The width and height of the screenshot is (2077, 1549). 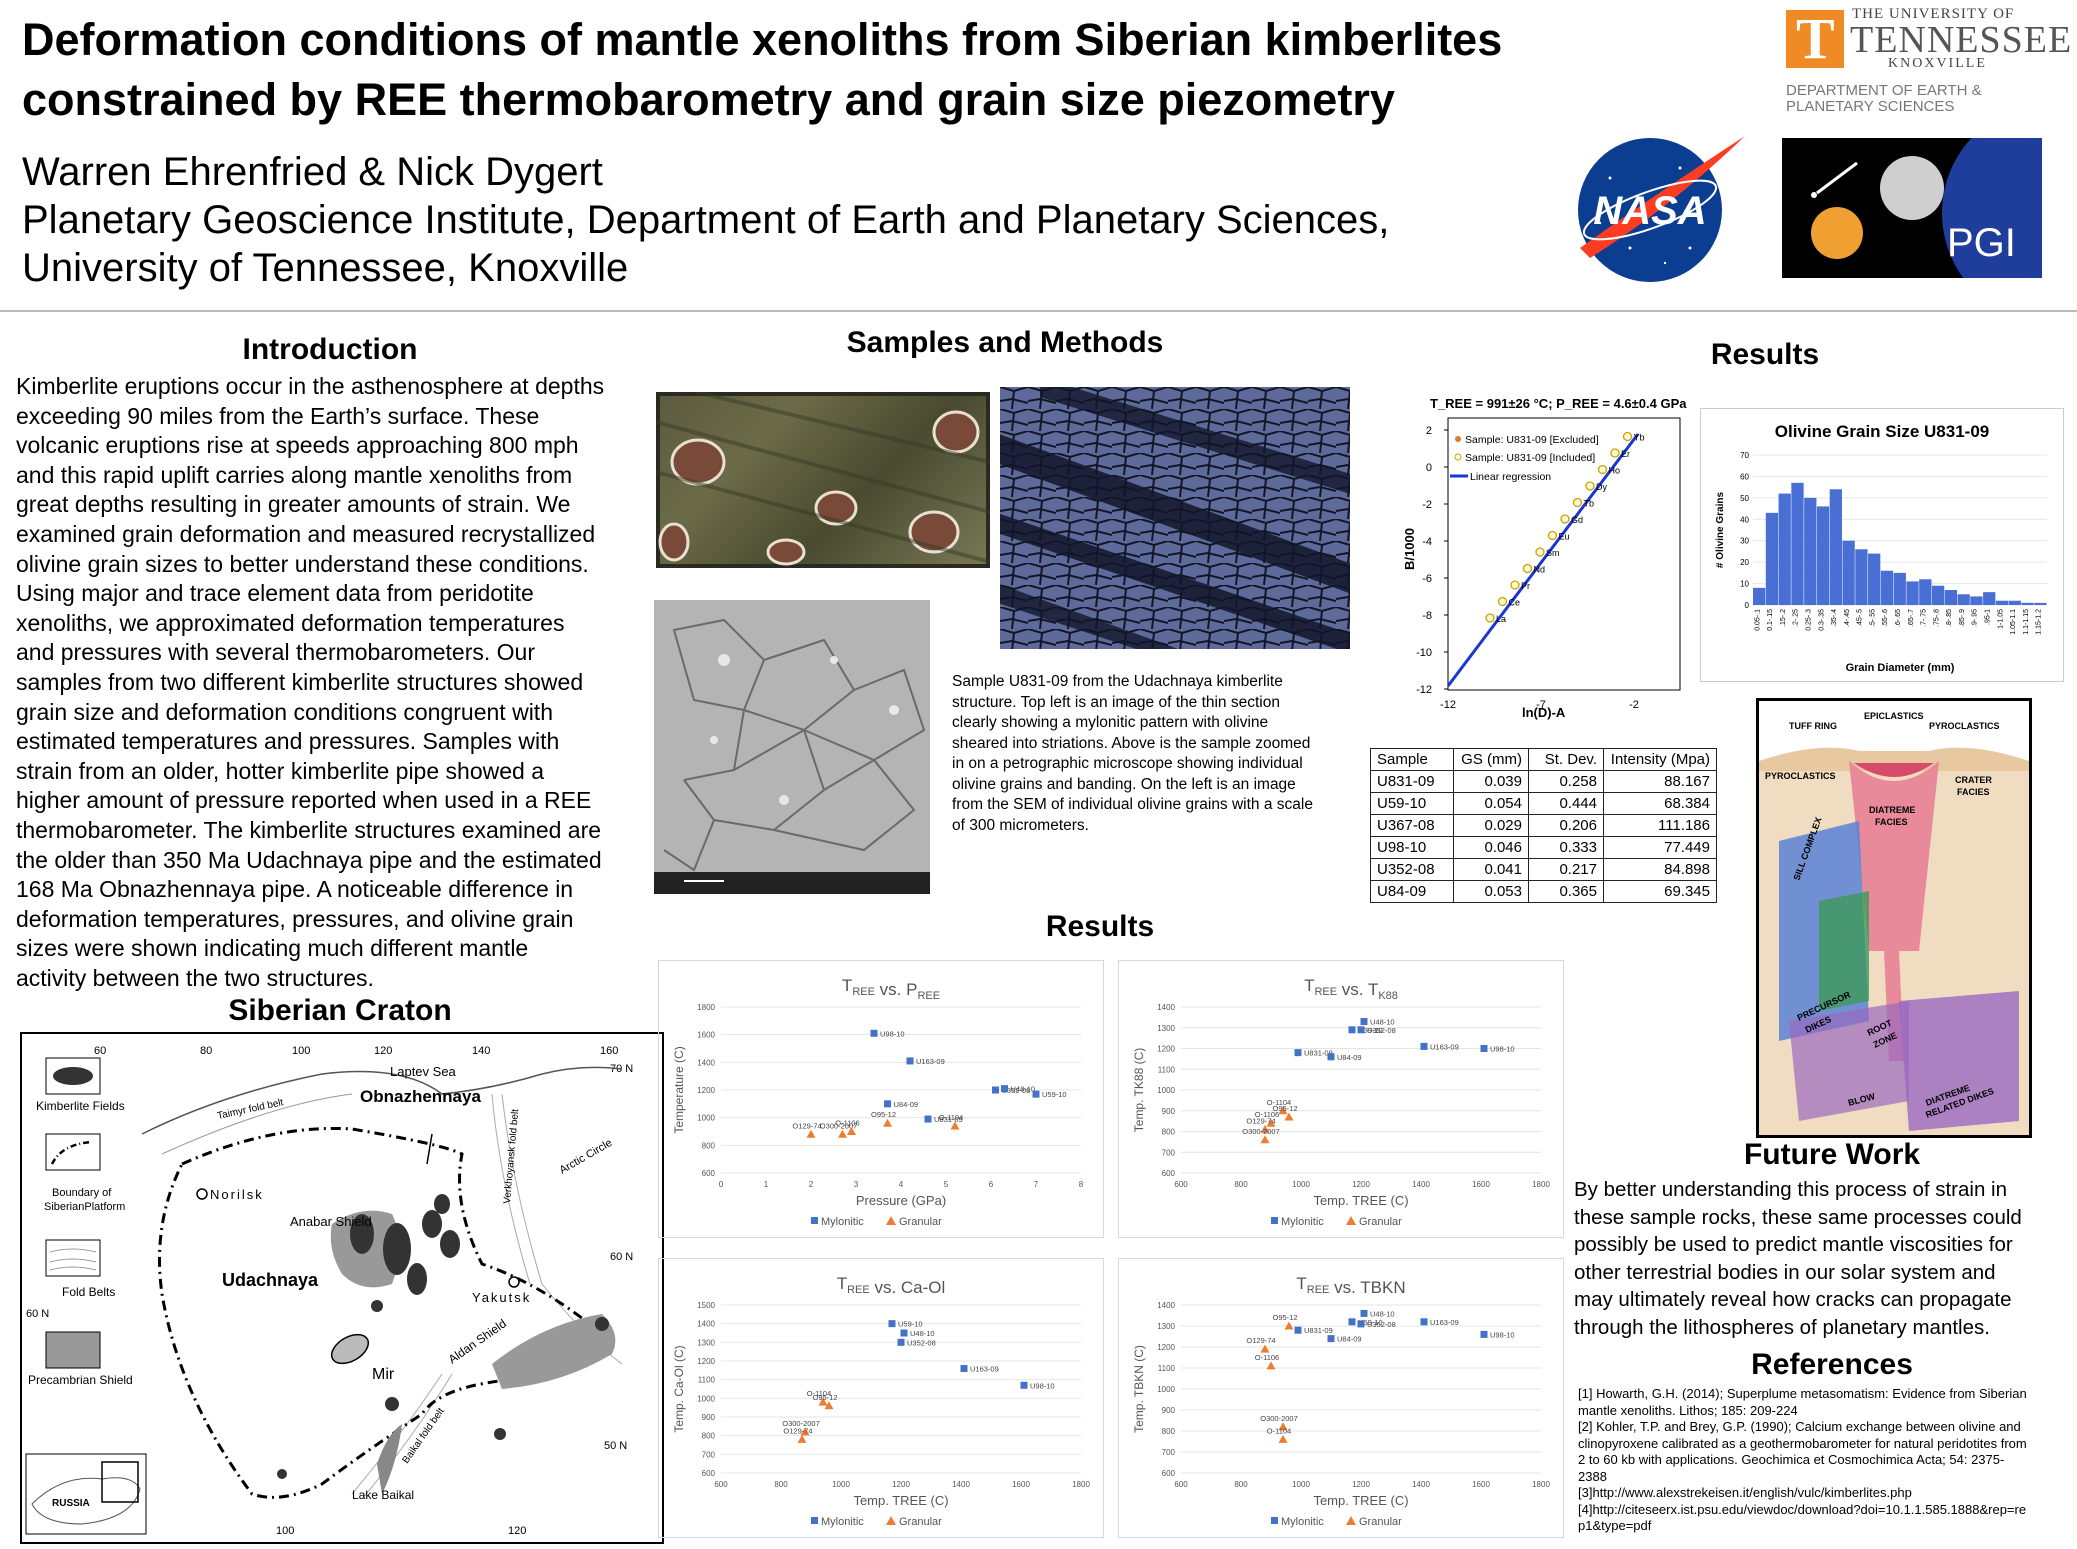 I want to click on point-label: U831-09, so click(x=948, y=1119).